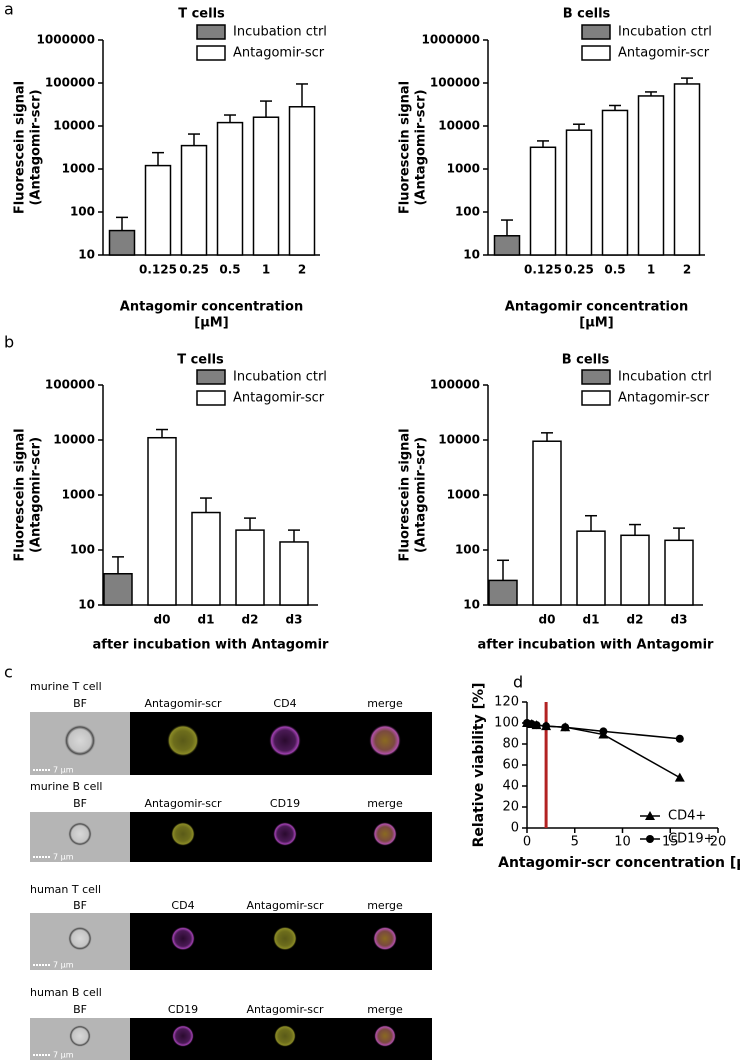 This screenshot has width=740, height=1060. What do you see at coordinates (619, 863) in the screenshot?
I see `x-axis-label: Antagomir-scr concentration [µM]` at bounding box center [619, 863].